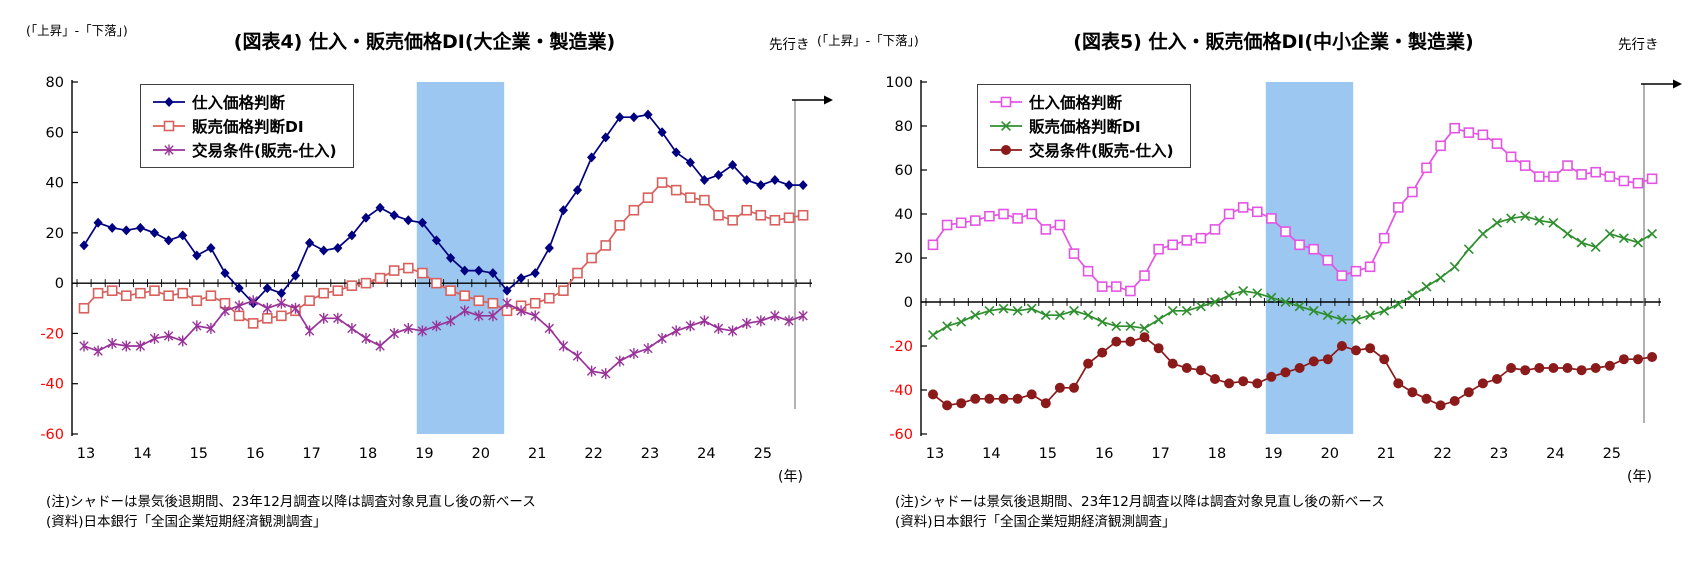  Describe the element at coordinates (899, 83) in the screenshot. I see `svg-text: 100` at that location.